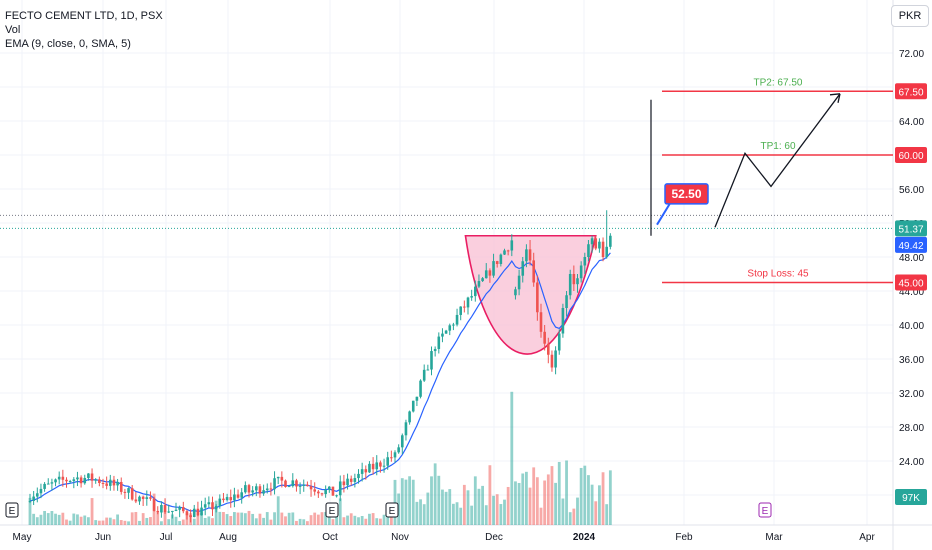 This screenshot has width=932, height=550. What do you see at coordinates (911, 326) in the screenshot?
I see `y-tick-label: 40.00` at bounding box center [911, 326].